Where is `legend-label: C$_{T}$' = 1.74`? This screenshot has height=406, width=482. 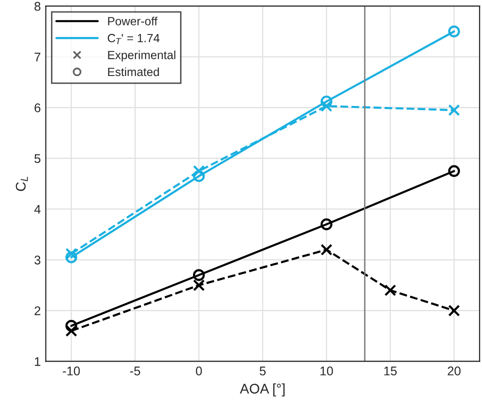
legend-label: C$_{T}$' = 1.74 is located at coordinates (134, 39).